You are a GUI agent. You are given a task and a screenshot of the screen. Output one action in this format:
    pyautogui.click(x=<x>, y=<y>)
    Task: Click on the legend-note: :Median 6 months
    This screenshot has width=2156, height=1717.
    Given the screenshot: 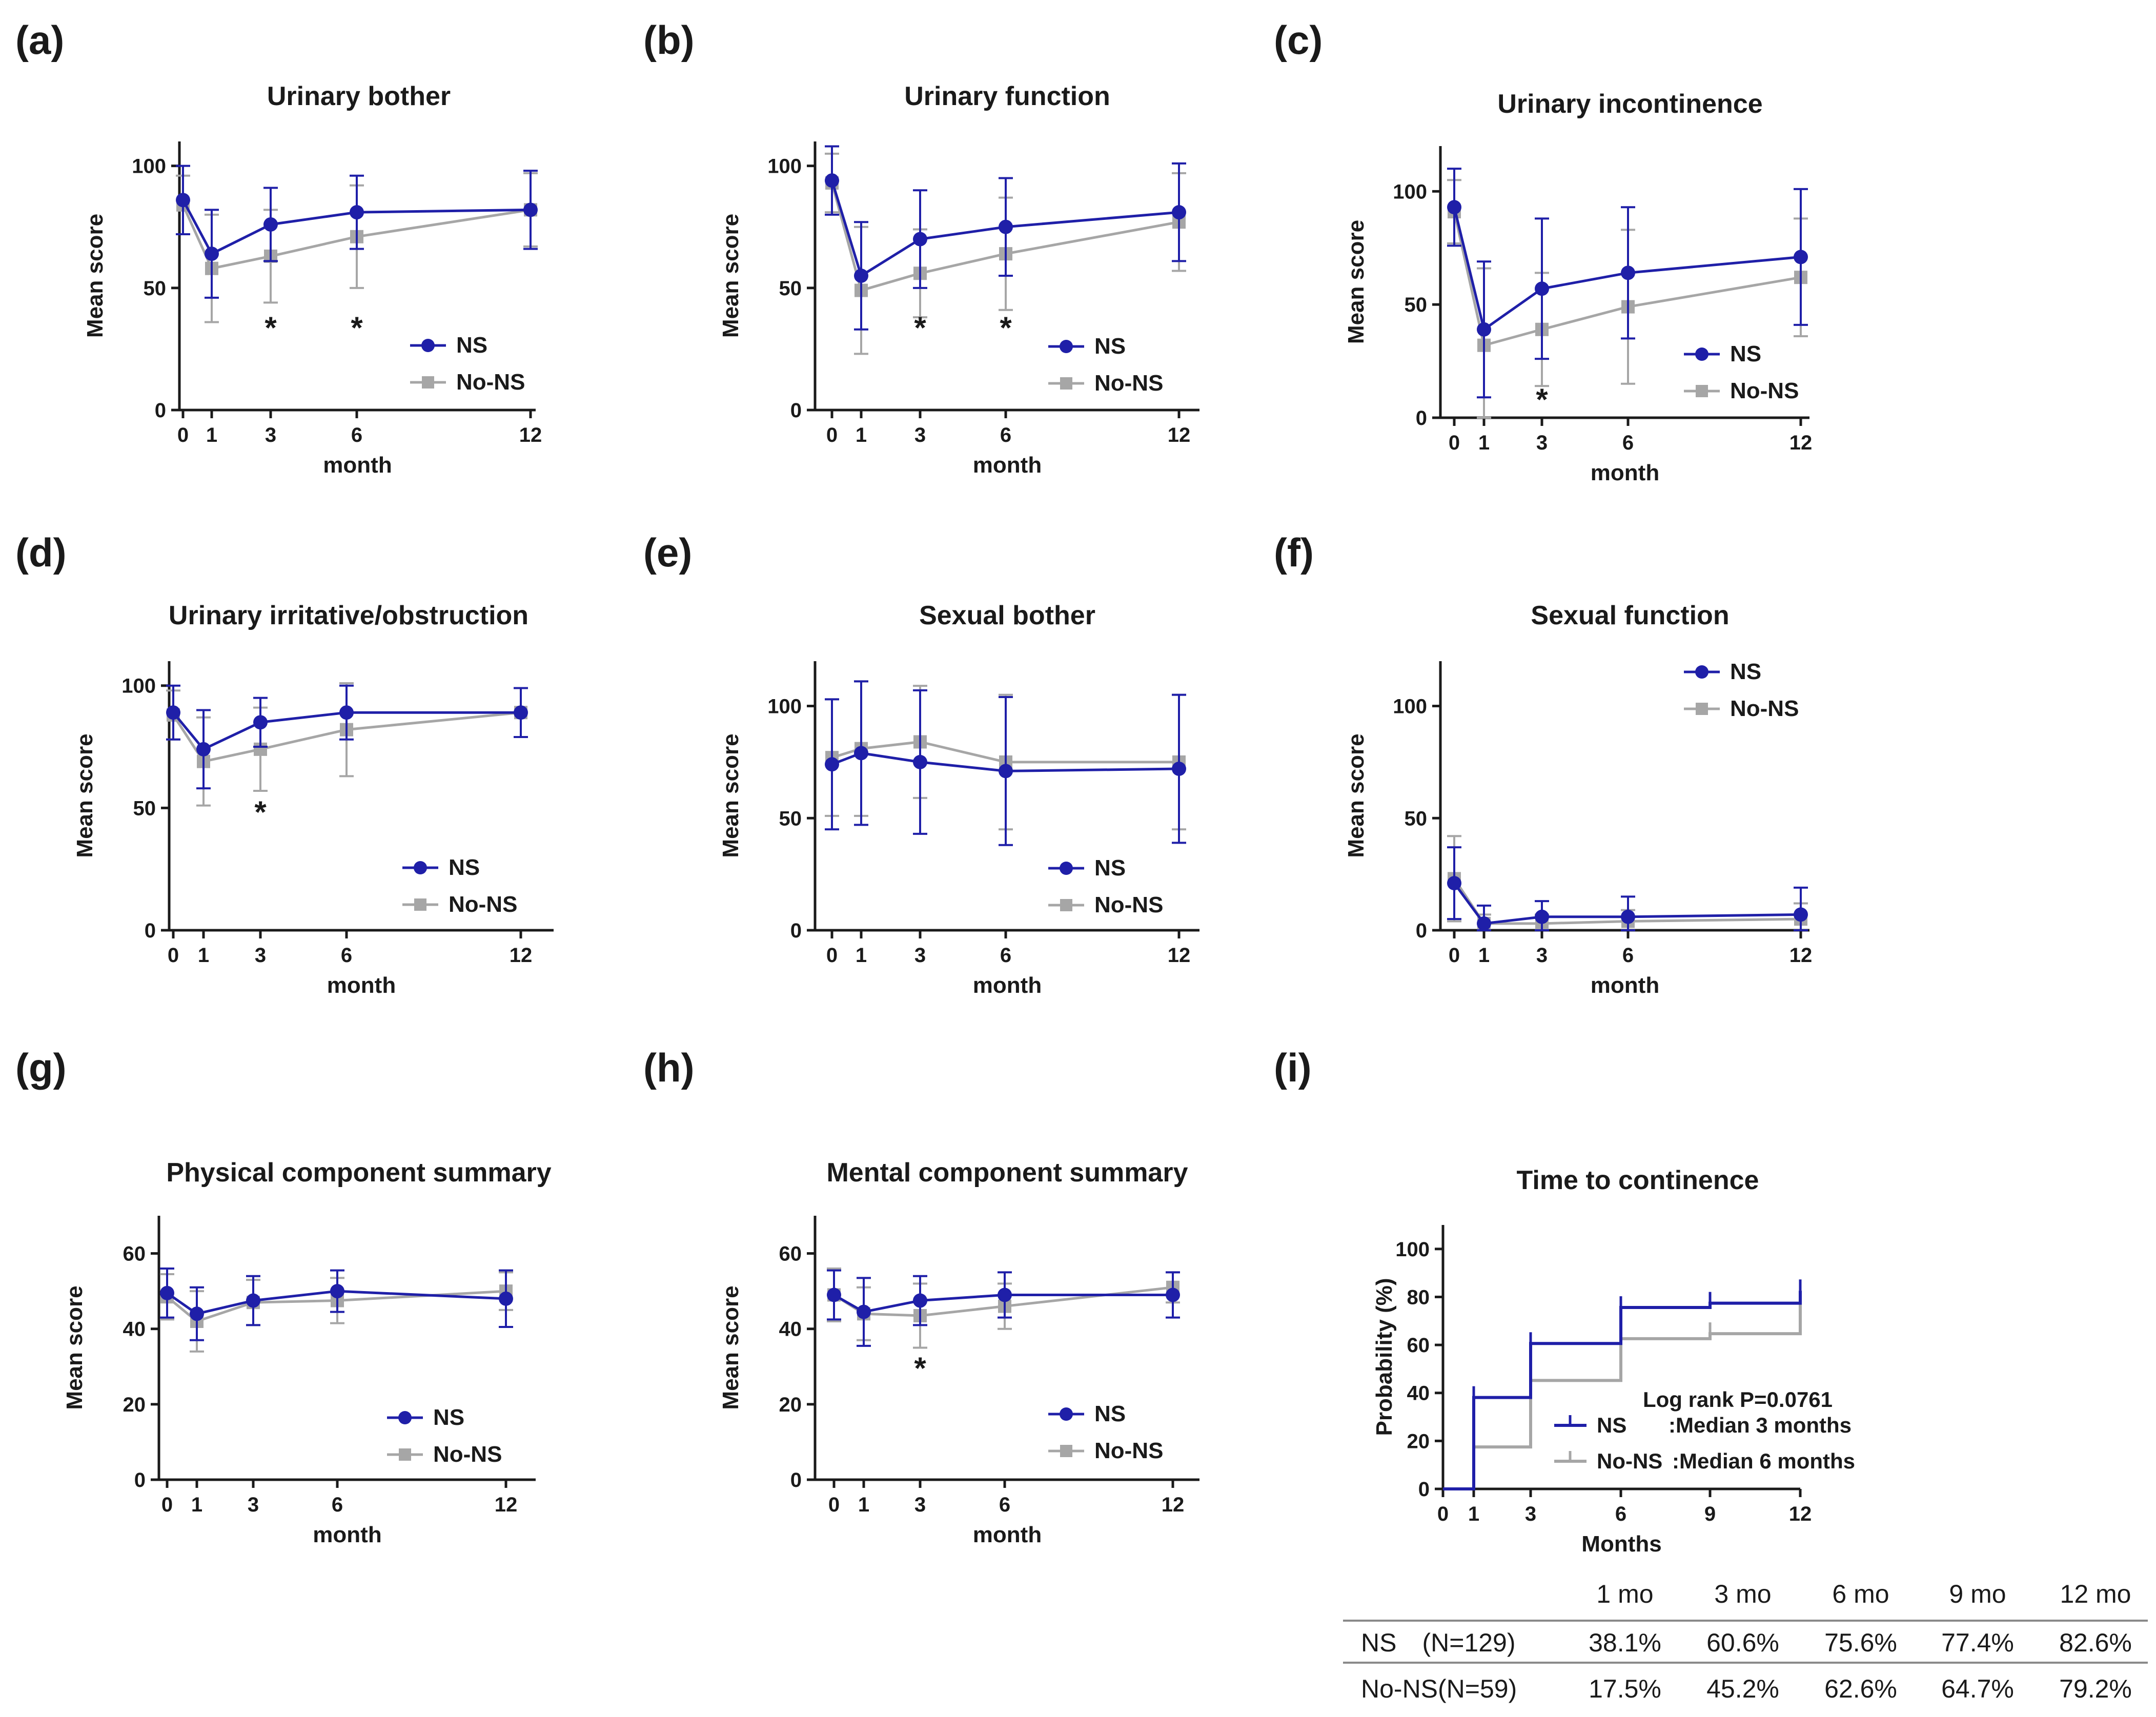 What is the action you would take?
    pyautogui.click(x=1763, y=1461)
    